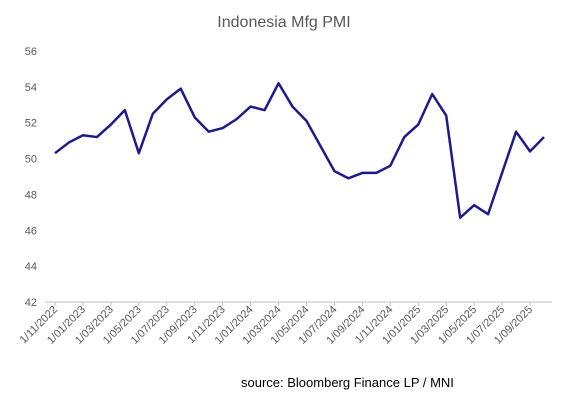 This screenshot has width=568, height=404. Describe the element at coordinates (284, 22) in the screenshot. I see `chart-title: Indonesia Mfg PMI` at that location.